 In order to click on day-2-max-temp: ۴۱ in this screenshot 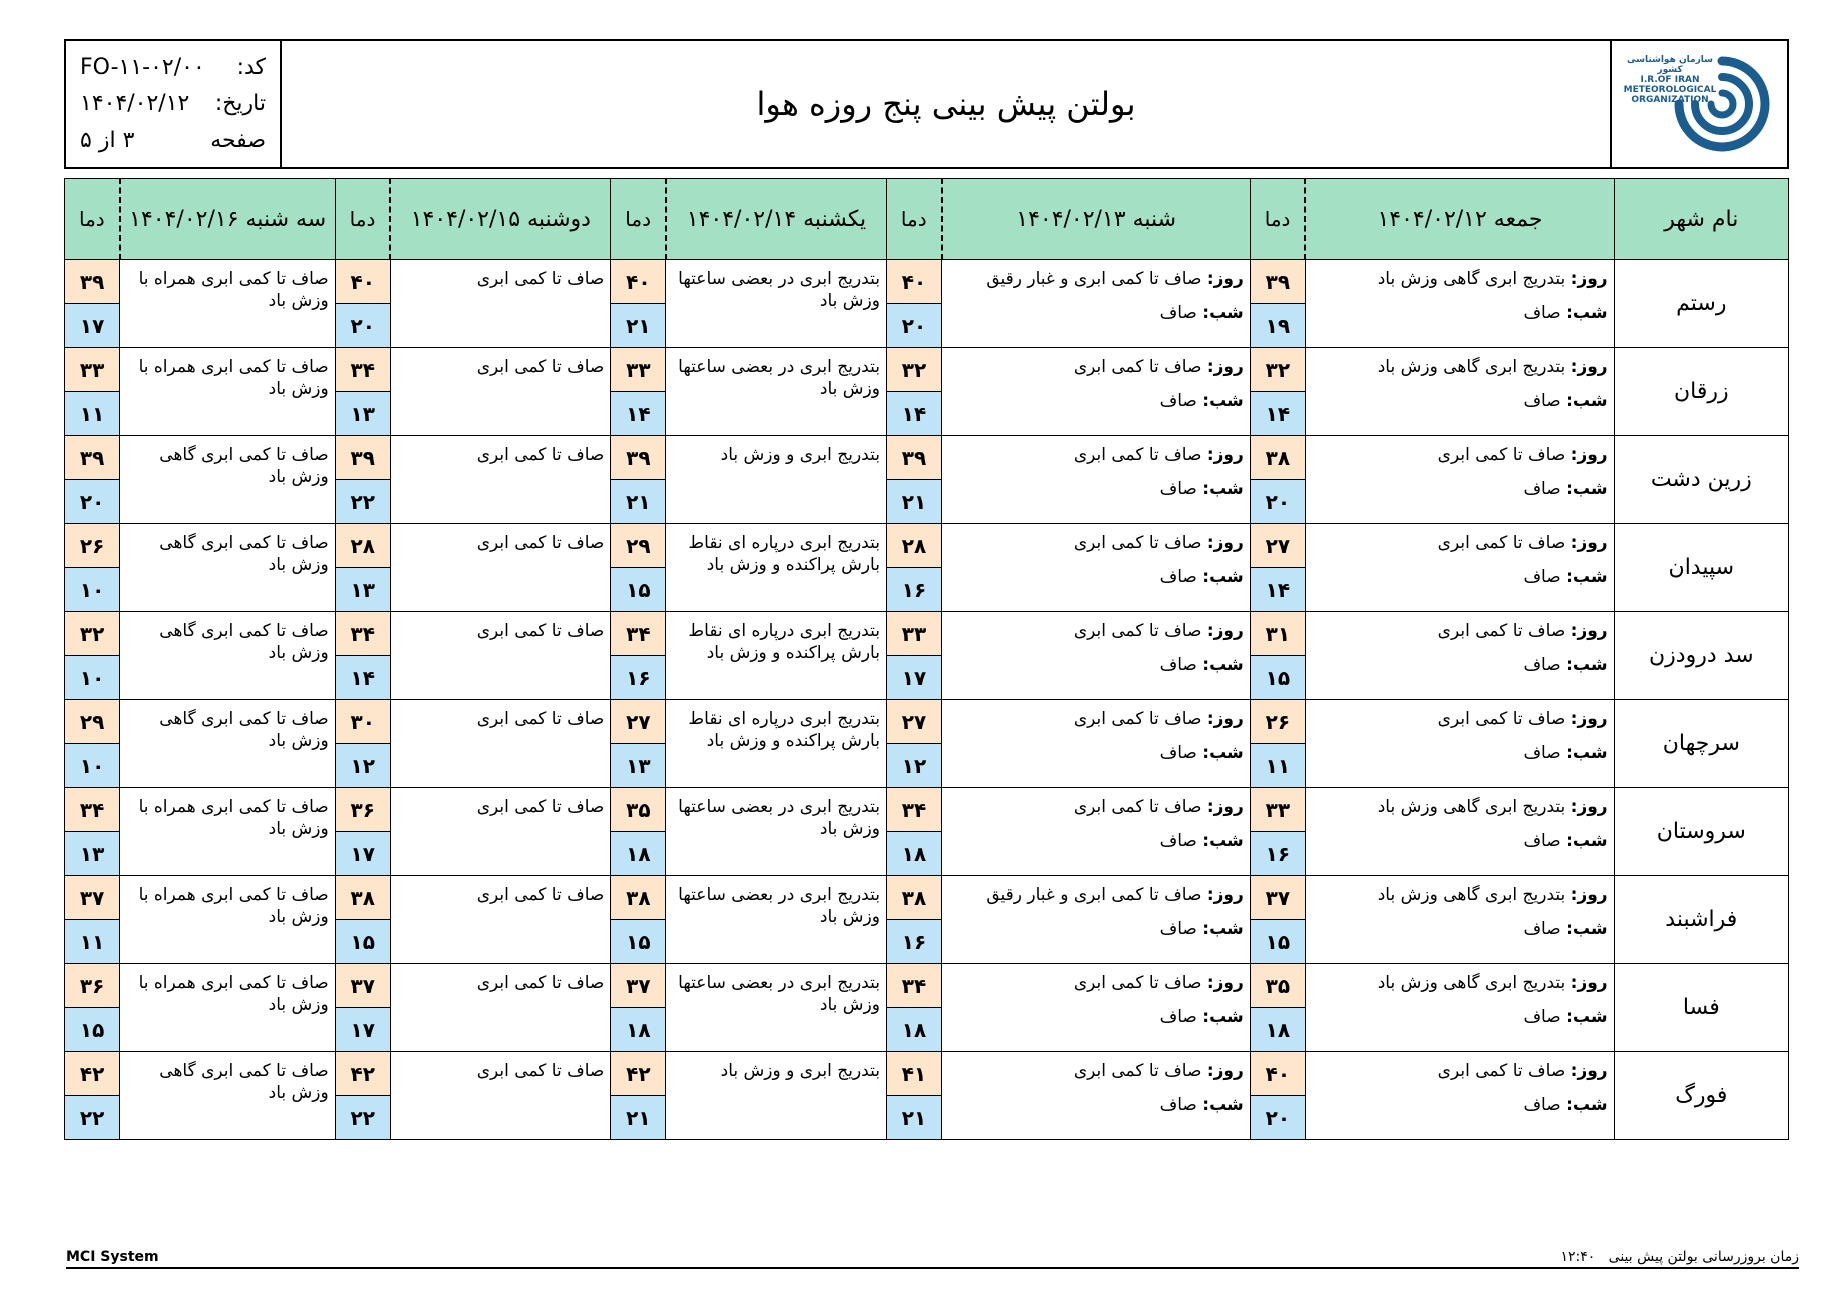, I will do `click(914, 1073)`.